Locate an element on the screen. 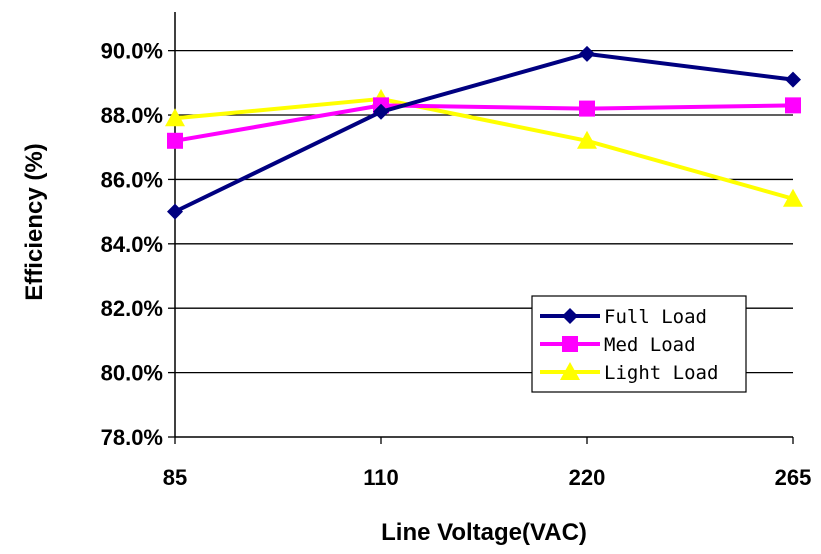 The height and width of the screenshot is (554, 821). series-med-load is located at coordinates (484, 123).